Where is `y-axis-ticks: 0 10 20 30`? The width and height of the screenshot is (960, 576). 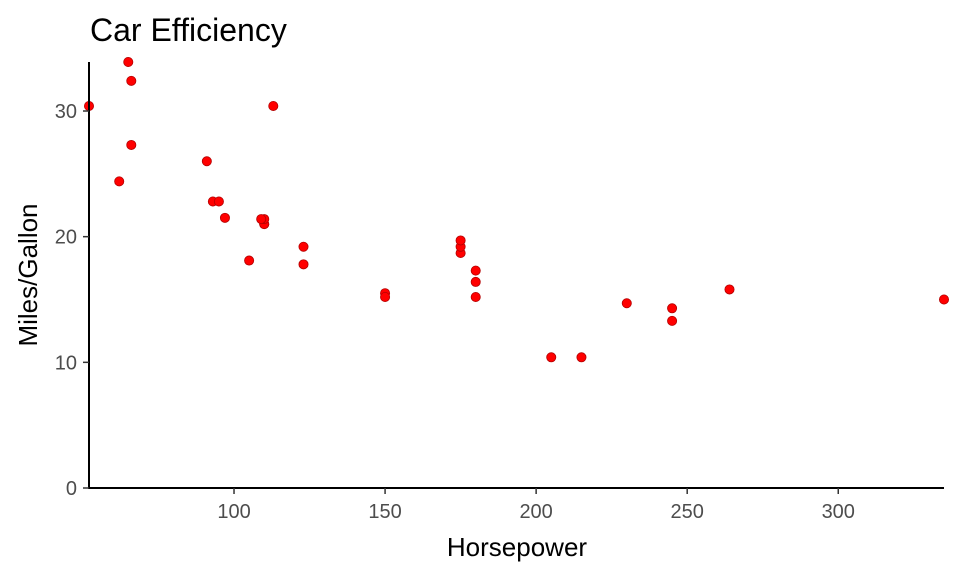 y-axis-ticks: 0 10 20 30 is located at coordinates (72, 300).